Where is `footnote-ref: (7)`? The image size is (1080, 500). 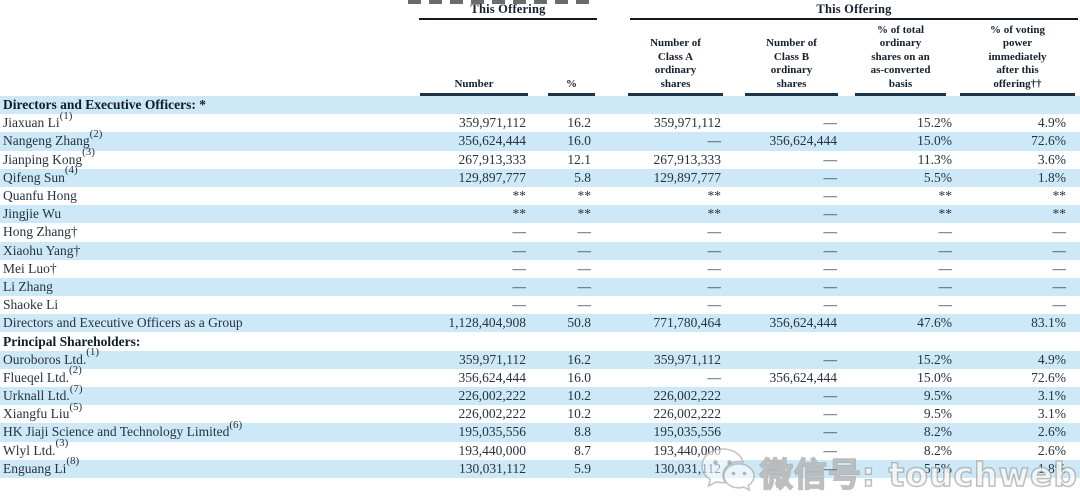 footnote-ref: (7) is located at coordinates (76, 388).